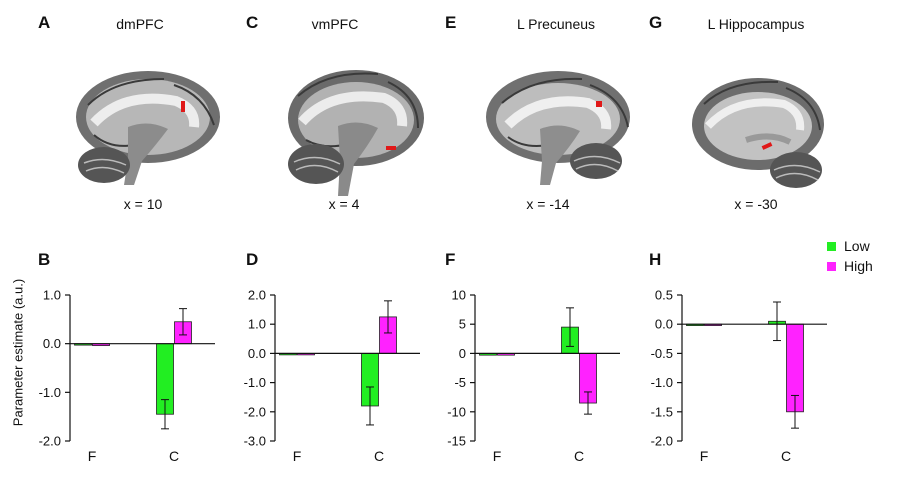 The height and width of the screenshot is (480, 900). I want to click on y-tick-label: 10, so click(459, 295).